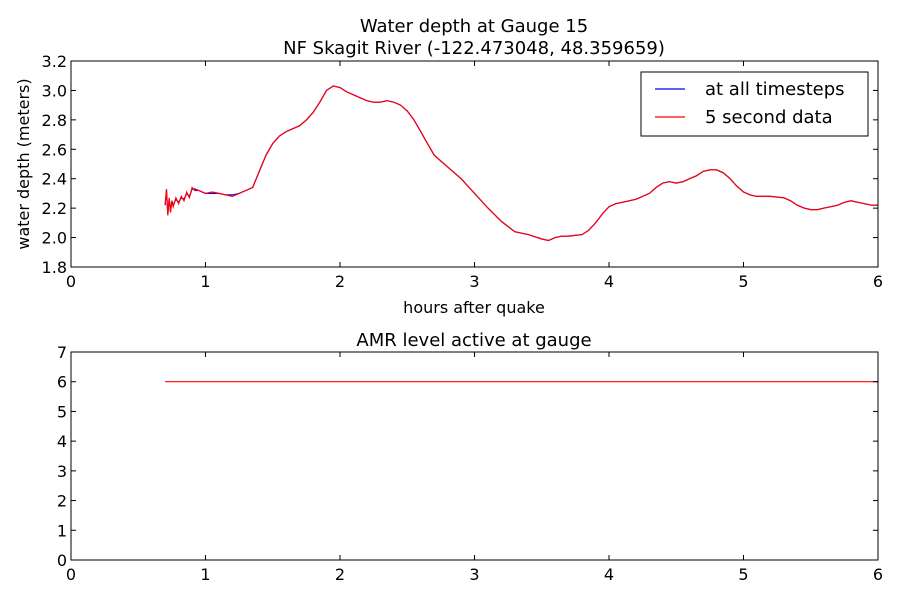 Image resolution: width=900 pixels, height=600 pixels. I want to click on depth-x-tick-label: 2, so click(340, 281).